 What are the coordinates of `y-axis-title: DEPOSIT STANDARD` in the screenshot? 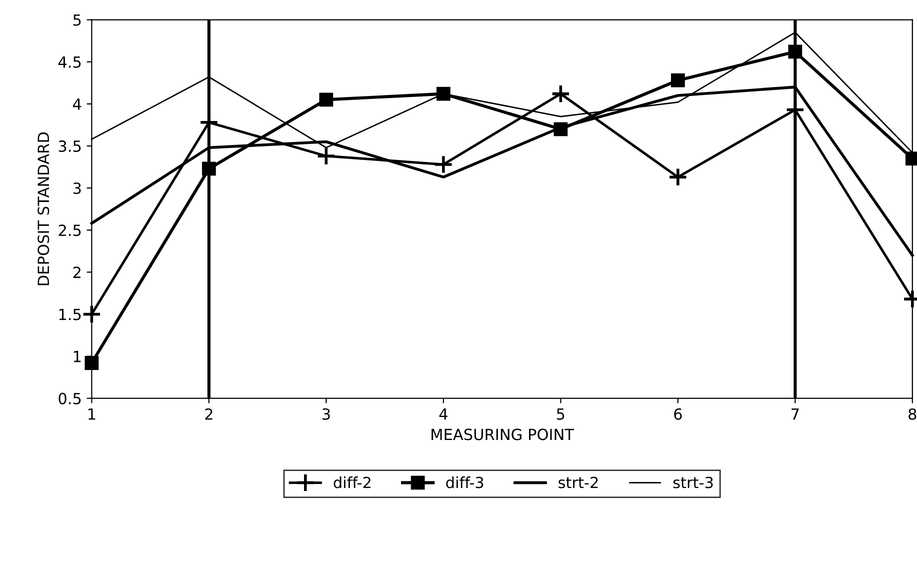 It's located at (44, 209).